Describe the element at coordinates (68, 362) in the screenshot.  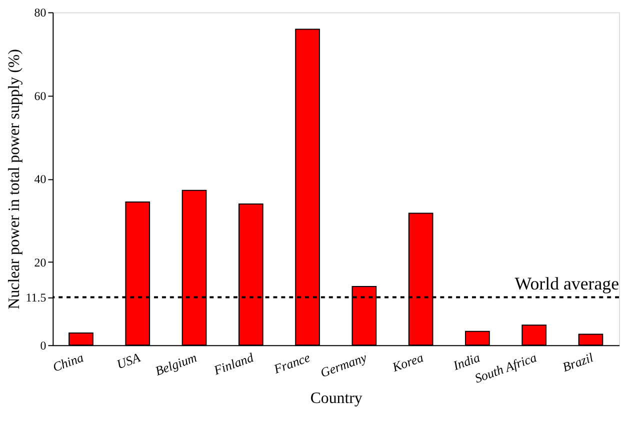
I see `x-tick-label: China` at that location.